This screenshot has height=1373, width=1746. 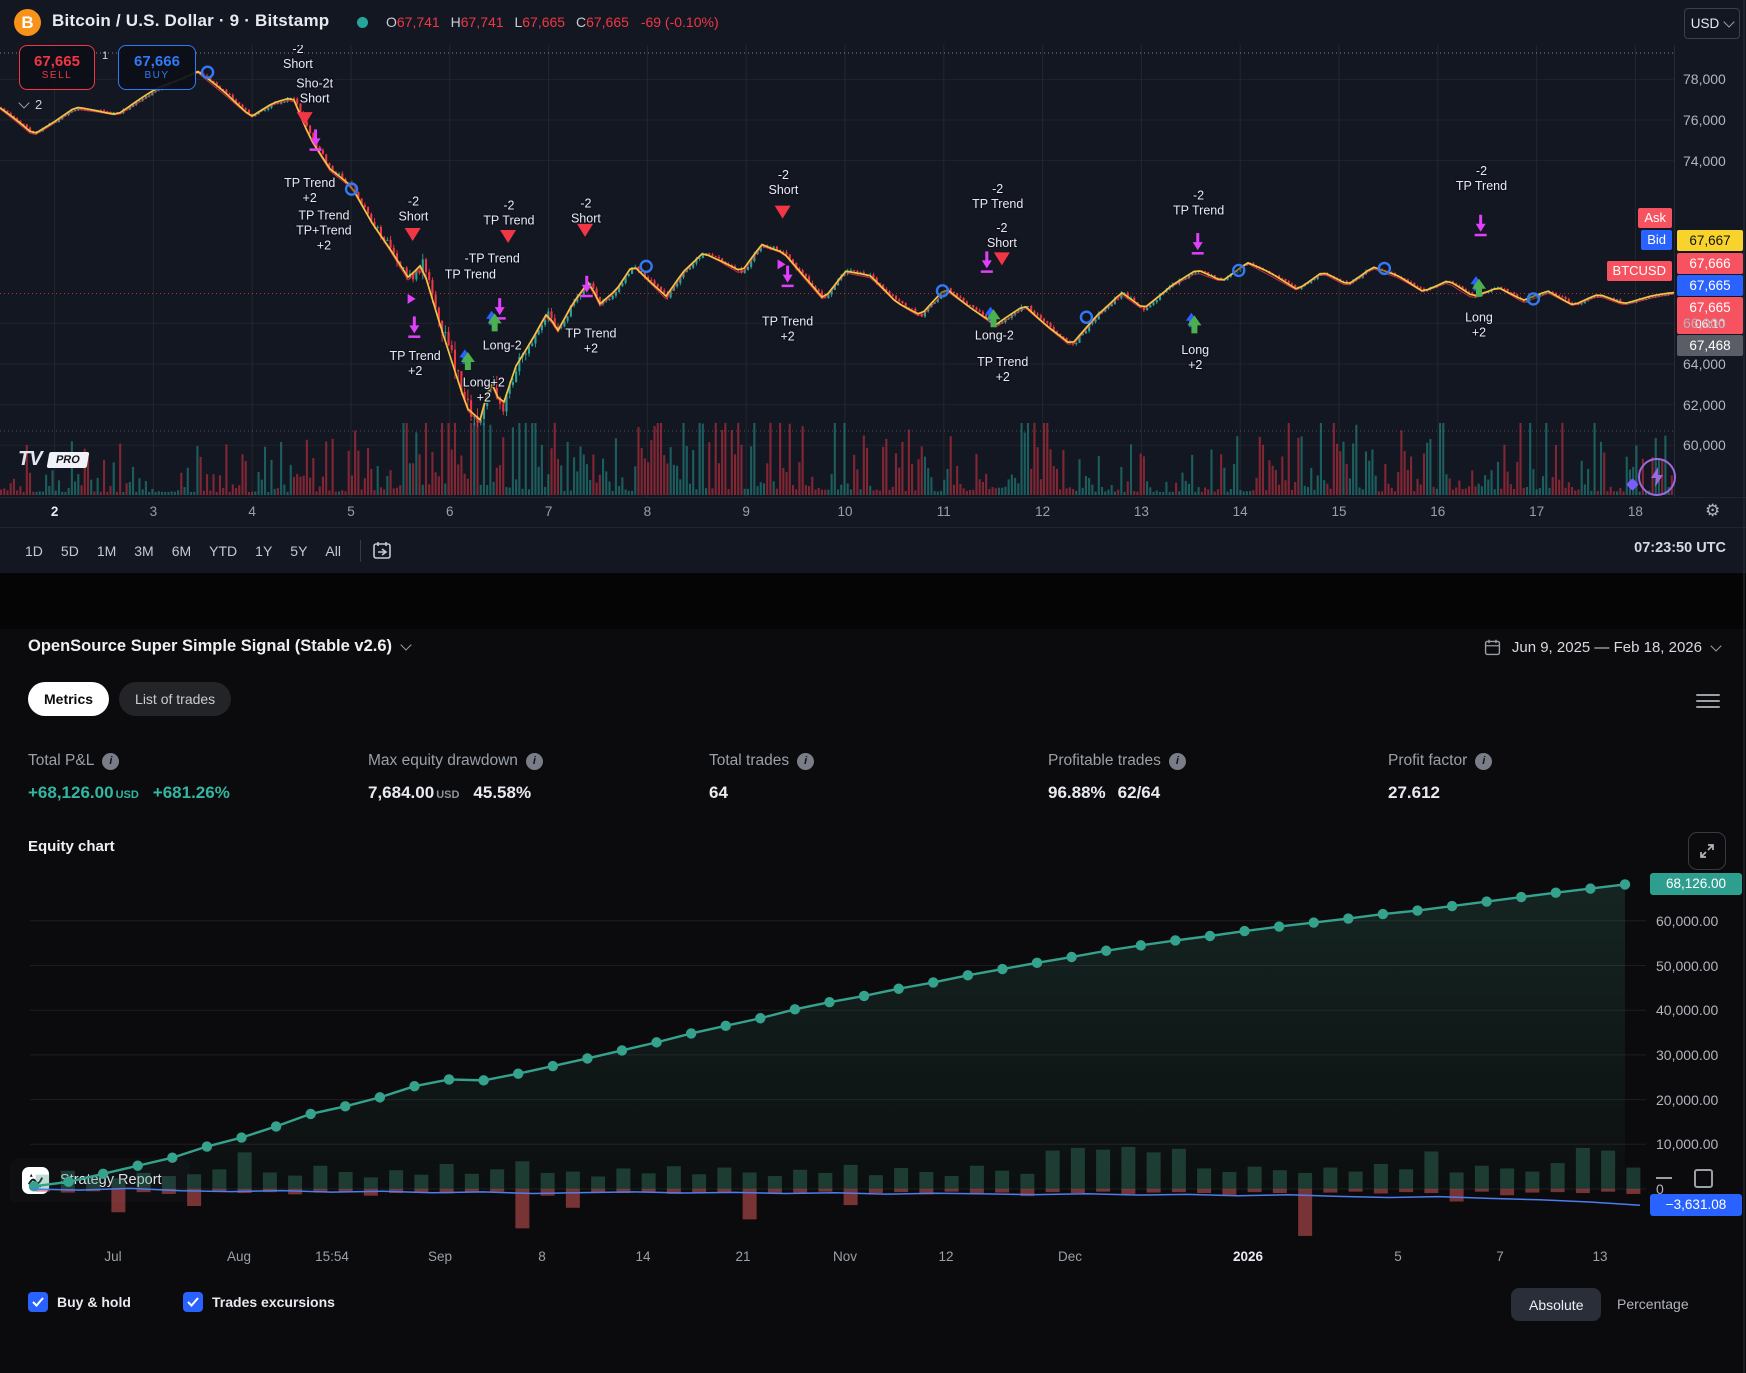 What do you see at coordinates (1708, 701) in the screenshot?
I see `layout-list-icon` at bounding box center [1708, 701].